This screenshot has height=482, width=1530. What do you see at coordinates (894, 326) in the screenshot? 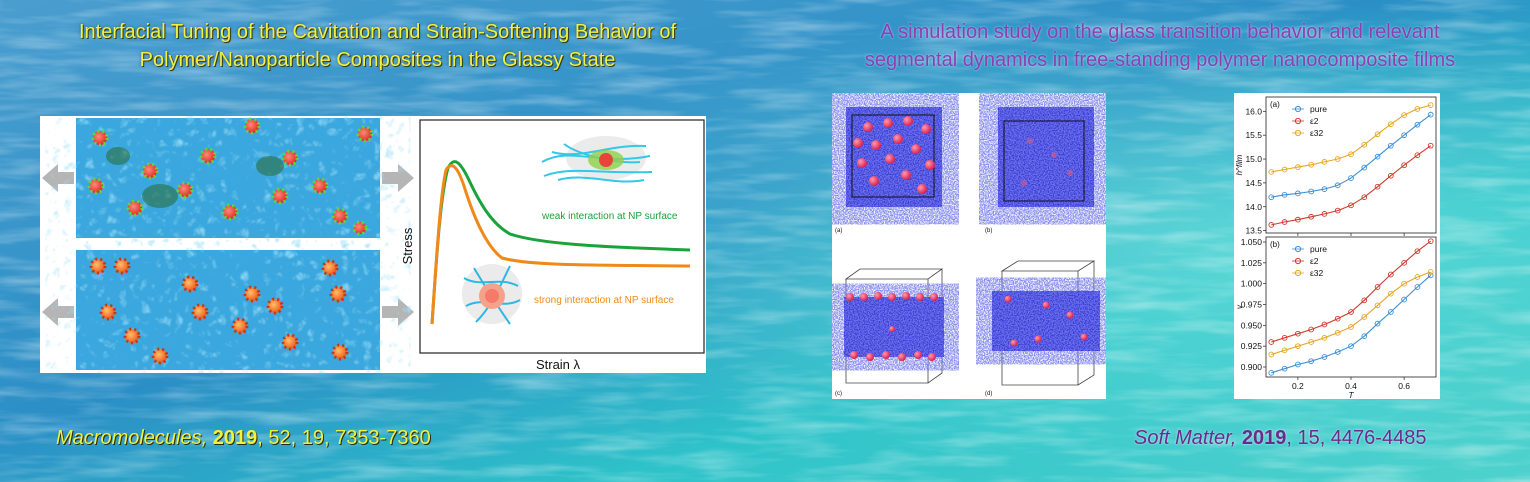
I see `snapshot-c` at bounding box center [894, 326].